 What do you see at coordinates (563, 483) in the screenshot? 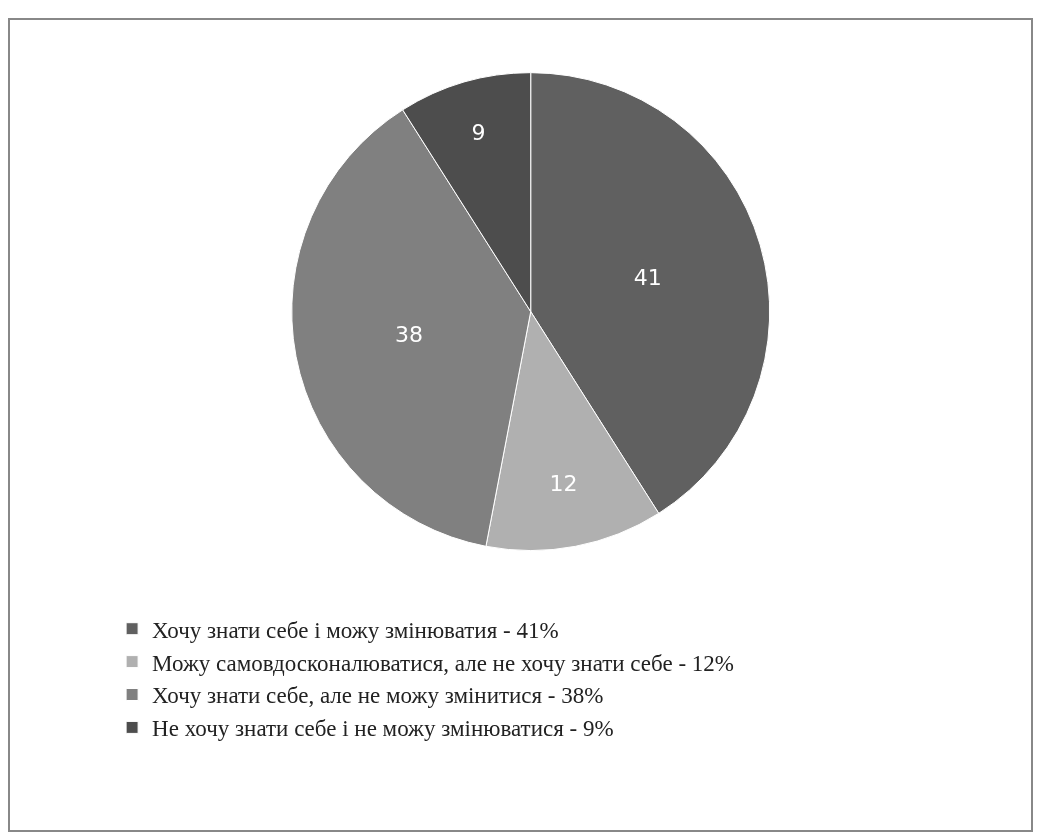
I see `data-label: 12` at bounding box center [563, 483].